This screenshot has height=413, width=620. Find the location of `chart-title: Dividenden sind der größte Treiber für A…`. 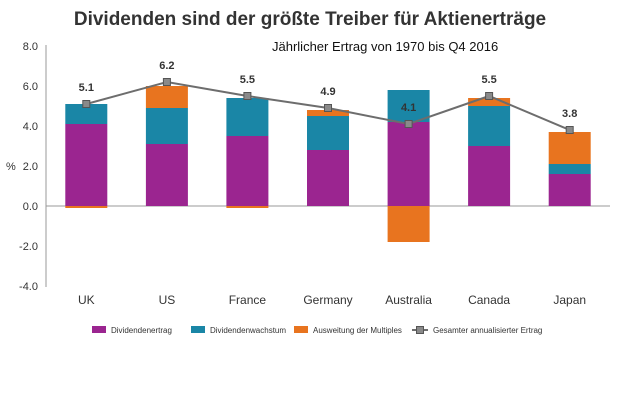

chart-title: Dividenden sind der größte Treiber für A… is located at coordinates (310, 19).